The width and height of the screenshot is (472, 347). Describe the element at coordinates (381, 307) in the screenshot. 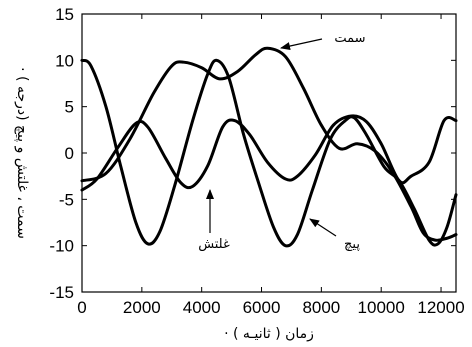

I see `x-tick-label: 10000` at that location.